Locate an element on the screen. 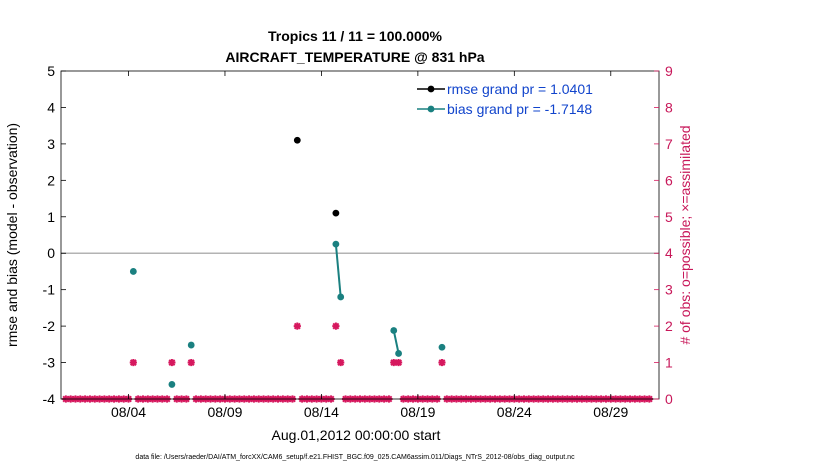 The image size is (830, 470). left-tick-label: -4 is located at coordinates (49, 399).